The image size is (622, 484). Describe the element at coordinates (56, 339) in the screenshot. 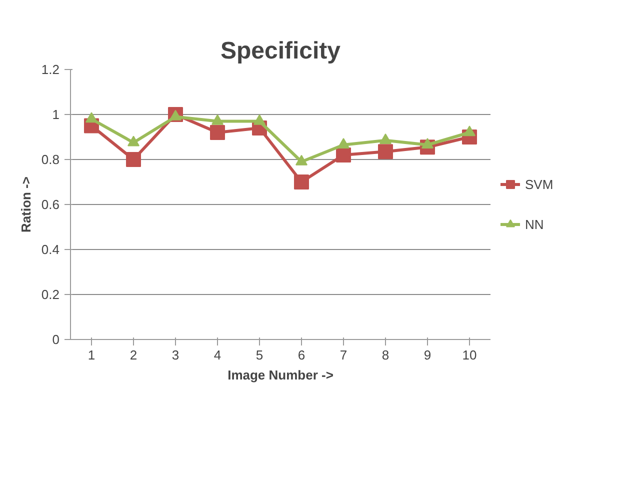

I see `y-tick-label: 0` at that location.